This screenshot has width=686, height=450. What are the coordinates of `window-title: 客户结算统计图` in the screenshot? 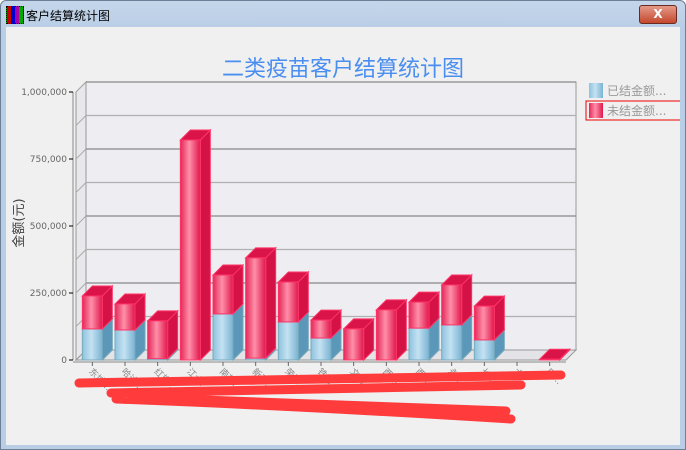 It's located at (68, 16).